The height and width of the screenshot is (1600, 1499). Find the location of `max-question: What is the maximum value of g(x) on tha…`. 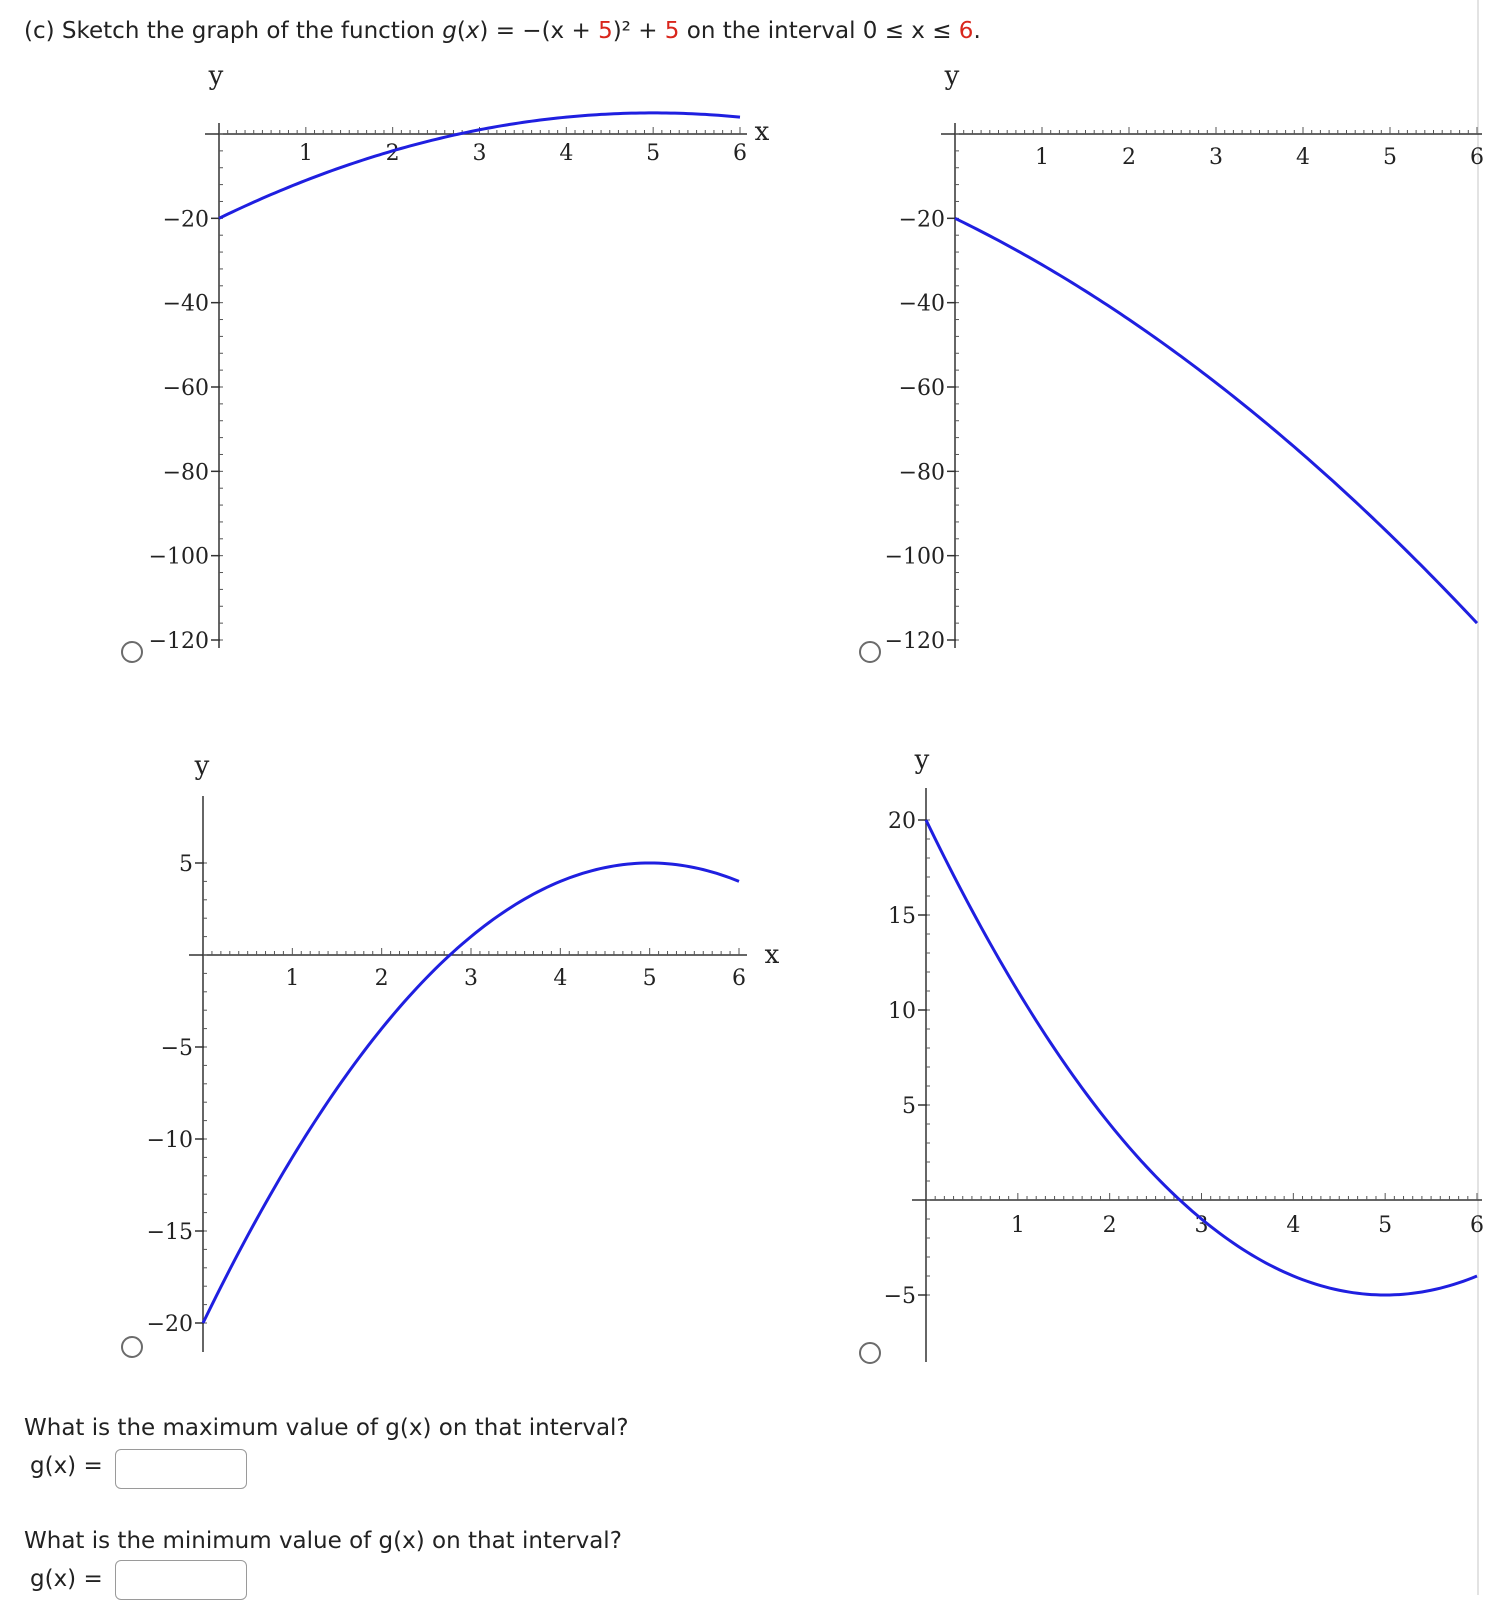

max-question: What is the maximum value of g(x) on tha… is located at coordinates (326, 1428).